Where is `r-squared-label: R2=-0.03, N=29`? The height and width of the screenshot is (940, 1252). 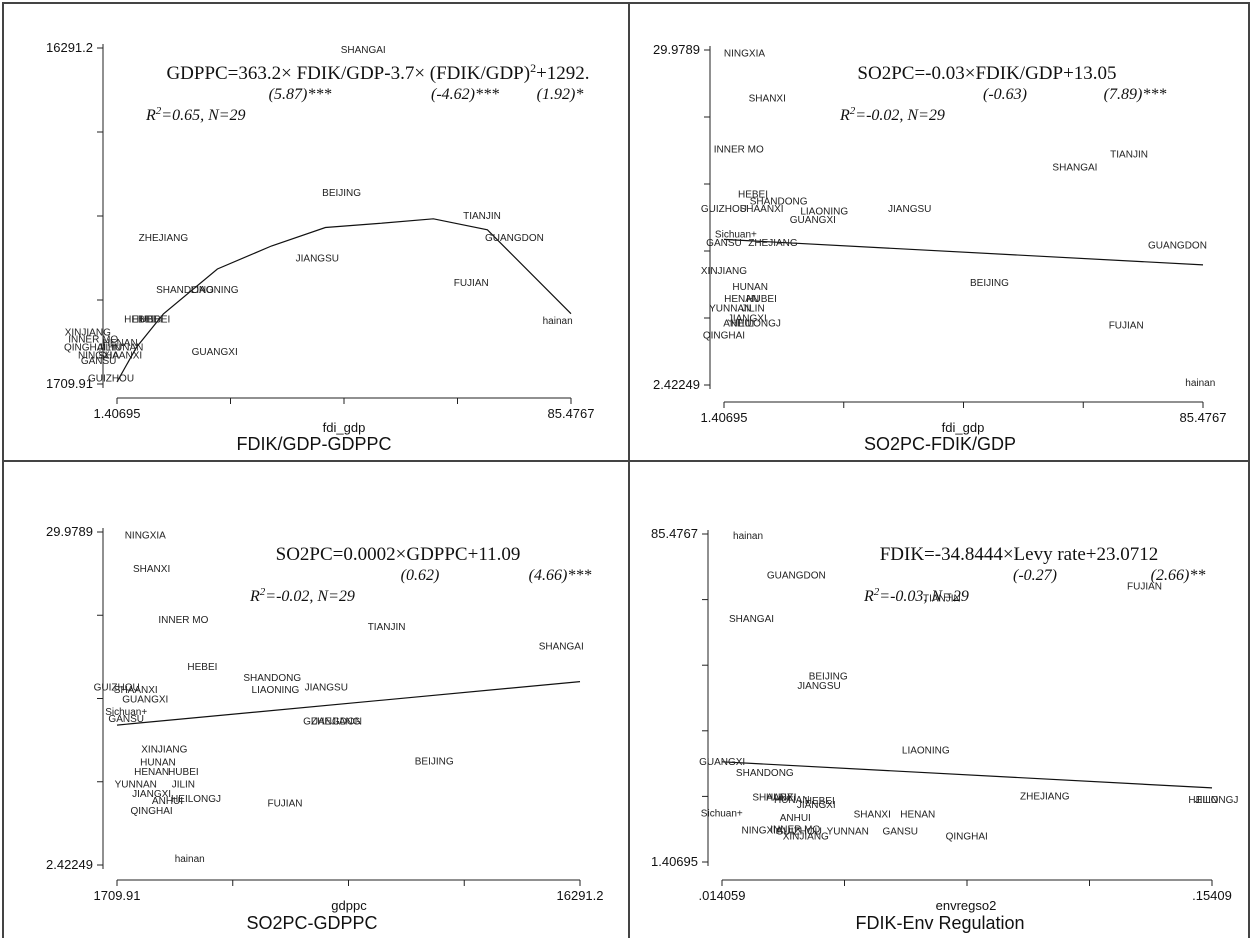 r-squared-label: R2=-0.03, N=29 is located at coordinates (916, 595).